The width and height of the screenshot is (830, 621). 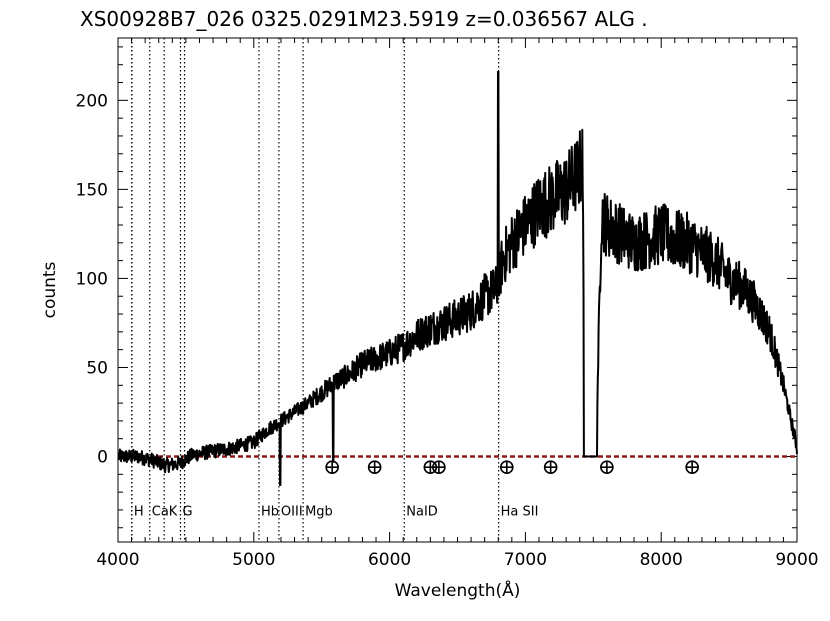 I want to click on y-tick-label: 0, so click(x=102, y=458).